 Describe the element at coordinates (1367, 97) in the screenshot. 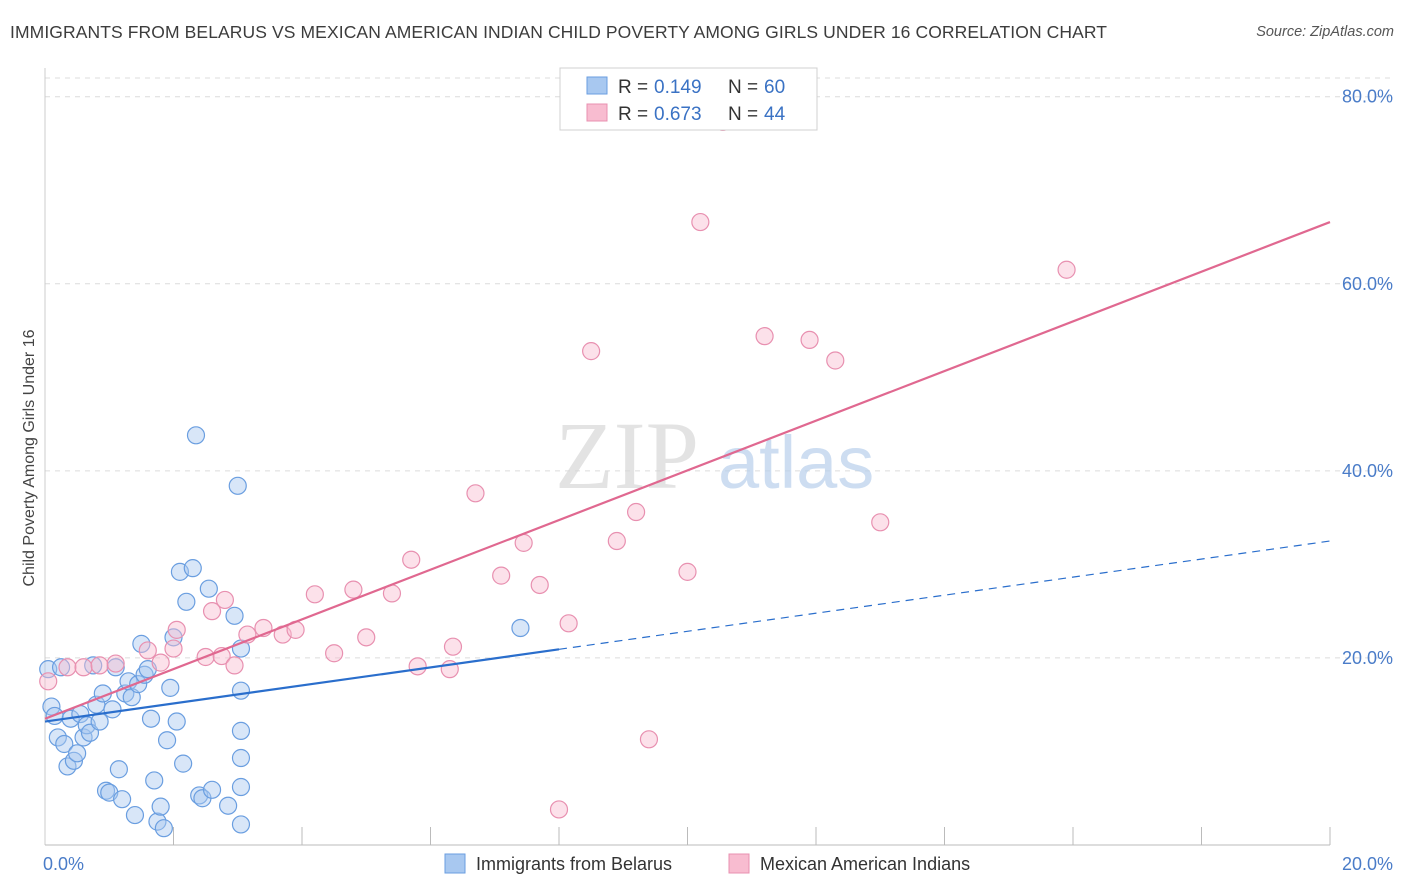

I see `y-tick-label: 80.0%` at that location.